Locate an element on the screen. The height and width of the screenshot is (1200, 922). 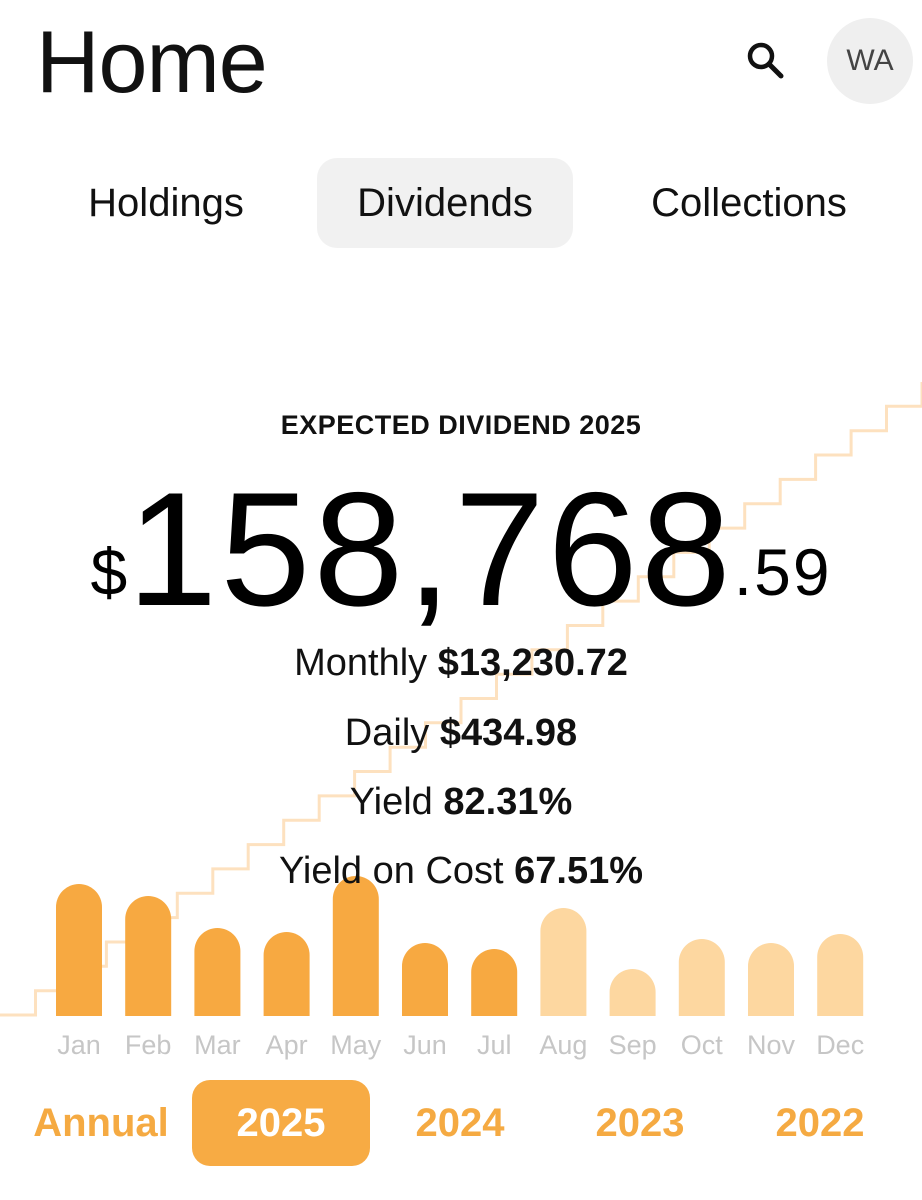
amount-main: 158,768 is located at coordinates (430, 549).